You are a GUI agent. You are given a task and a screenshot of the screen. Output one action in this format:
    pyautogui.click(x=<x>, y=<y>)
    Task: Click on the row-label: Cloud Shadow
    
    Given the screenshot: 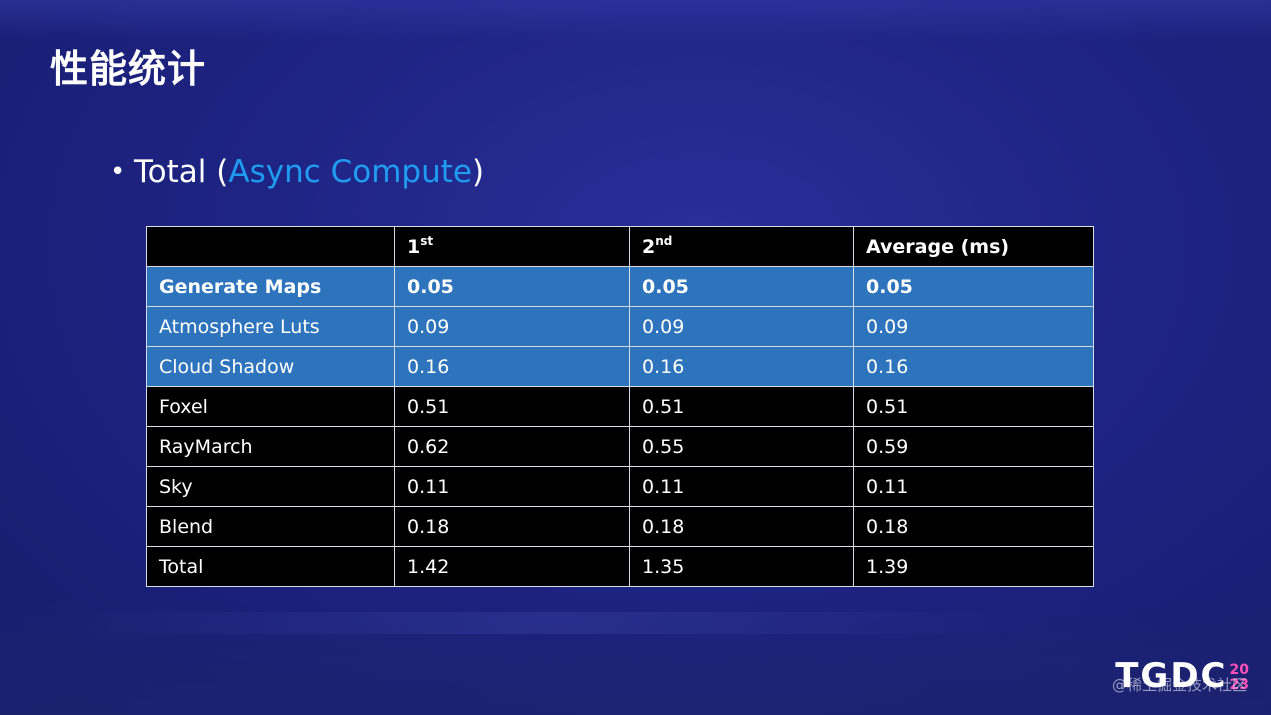 What is the action you would take?
    pyautogui.click(x=270, y=366)
    